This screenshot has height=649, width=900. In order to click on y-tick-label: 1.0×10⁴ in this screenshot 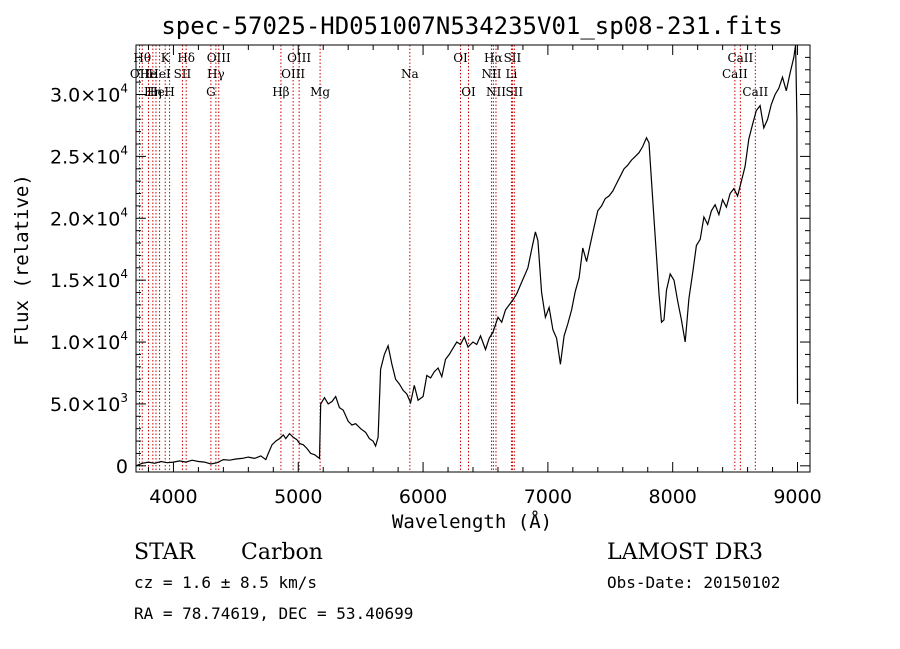, I will do `click(89, 341)`.